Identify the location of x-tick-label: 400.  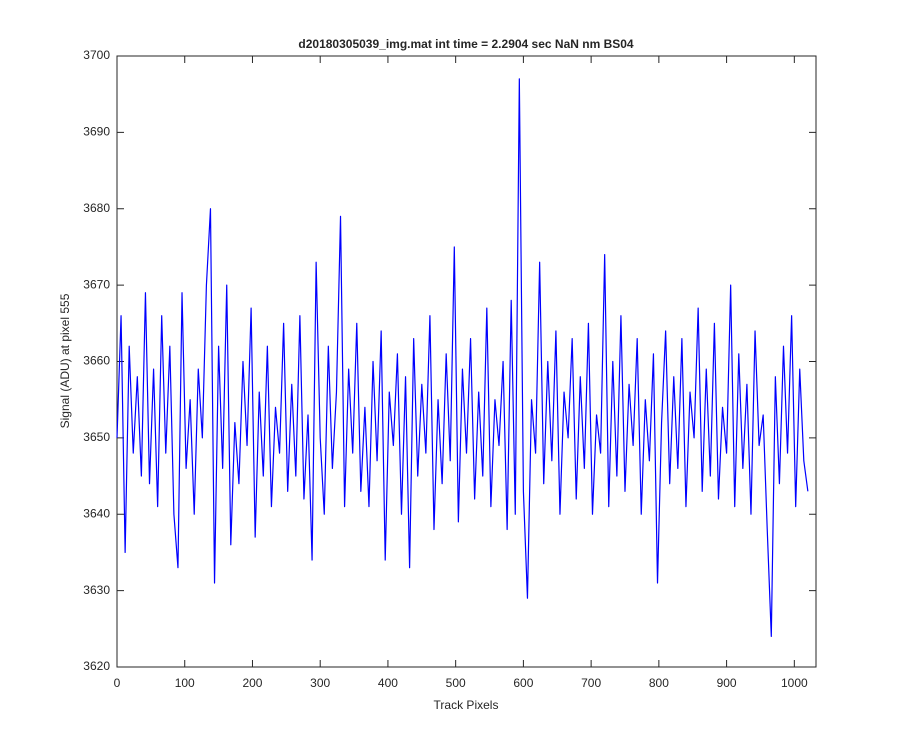
(388, 683).